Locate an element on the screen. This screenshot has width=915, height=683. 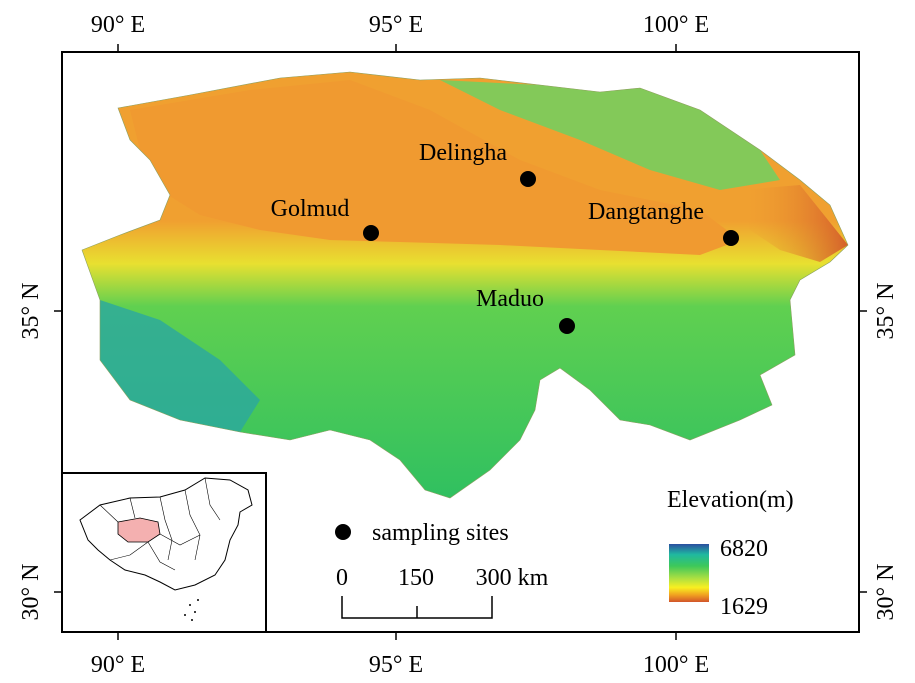
china-inset-map is located at coordinates (164, 552).